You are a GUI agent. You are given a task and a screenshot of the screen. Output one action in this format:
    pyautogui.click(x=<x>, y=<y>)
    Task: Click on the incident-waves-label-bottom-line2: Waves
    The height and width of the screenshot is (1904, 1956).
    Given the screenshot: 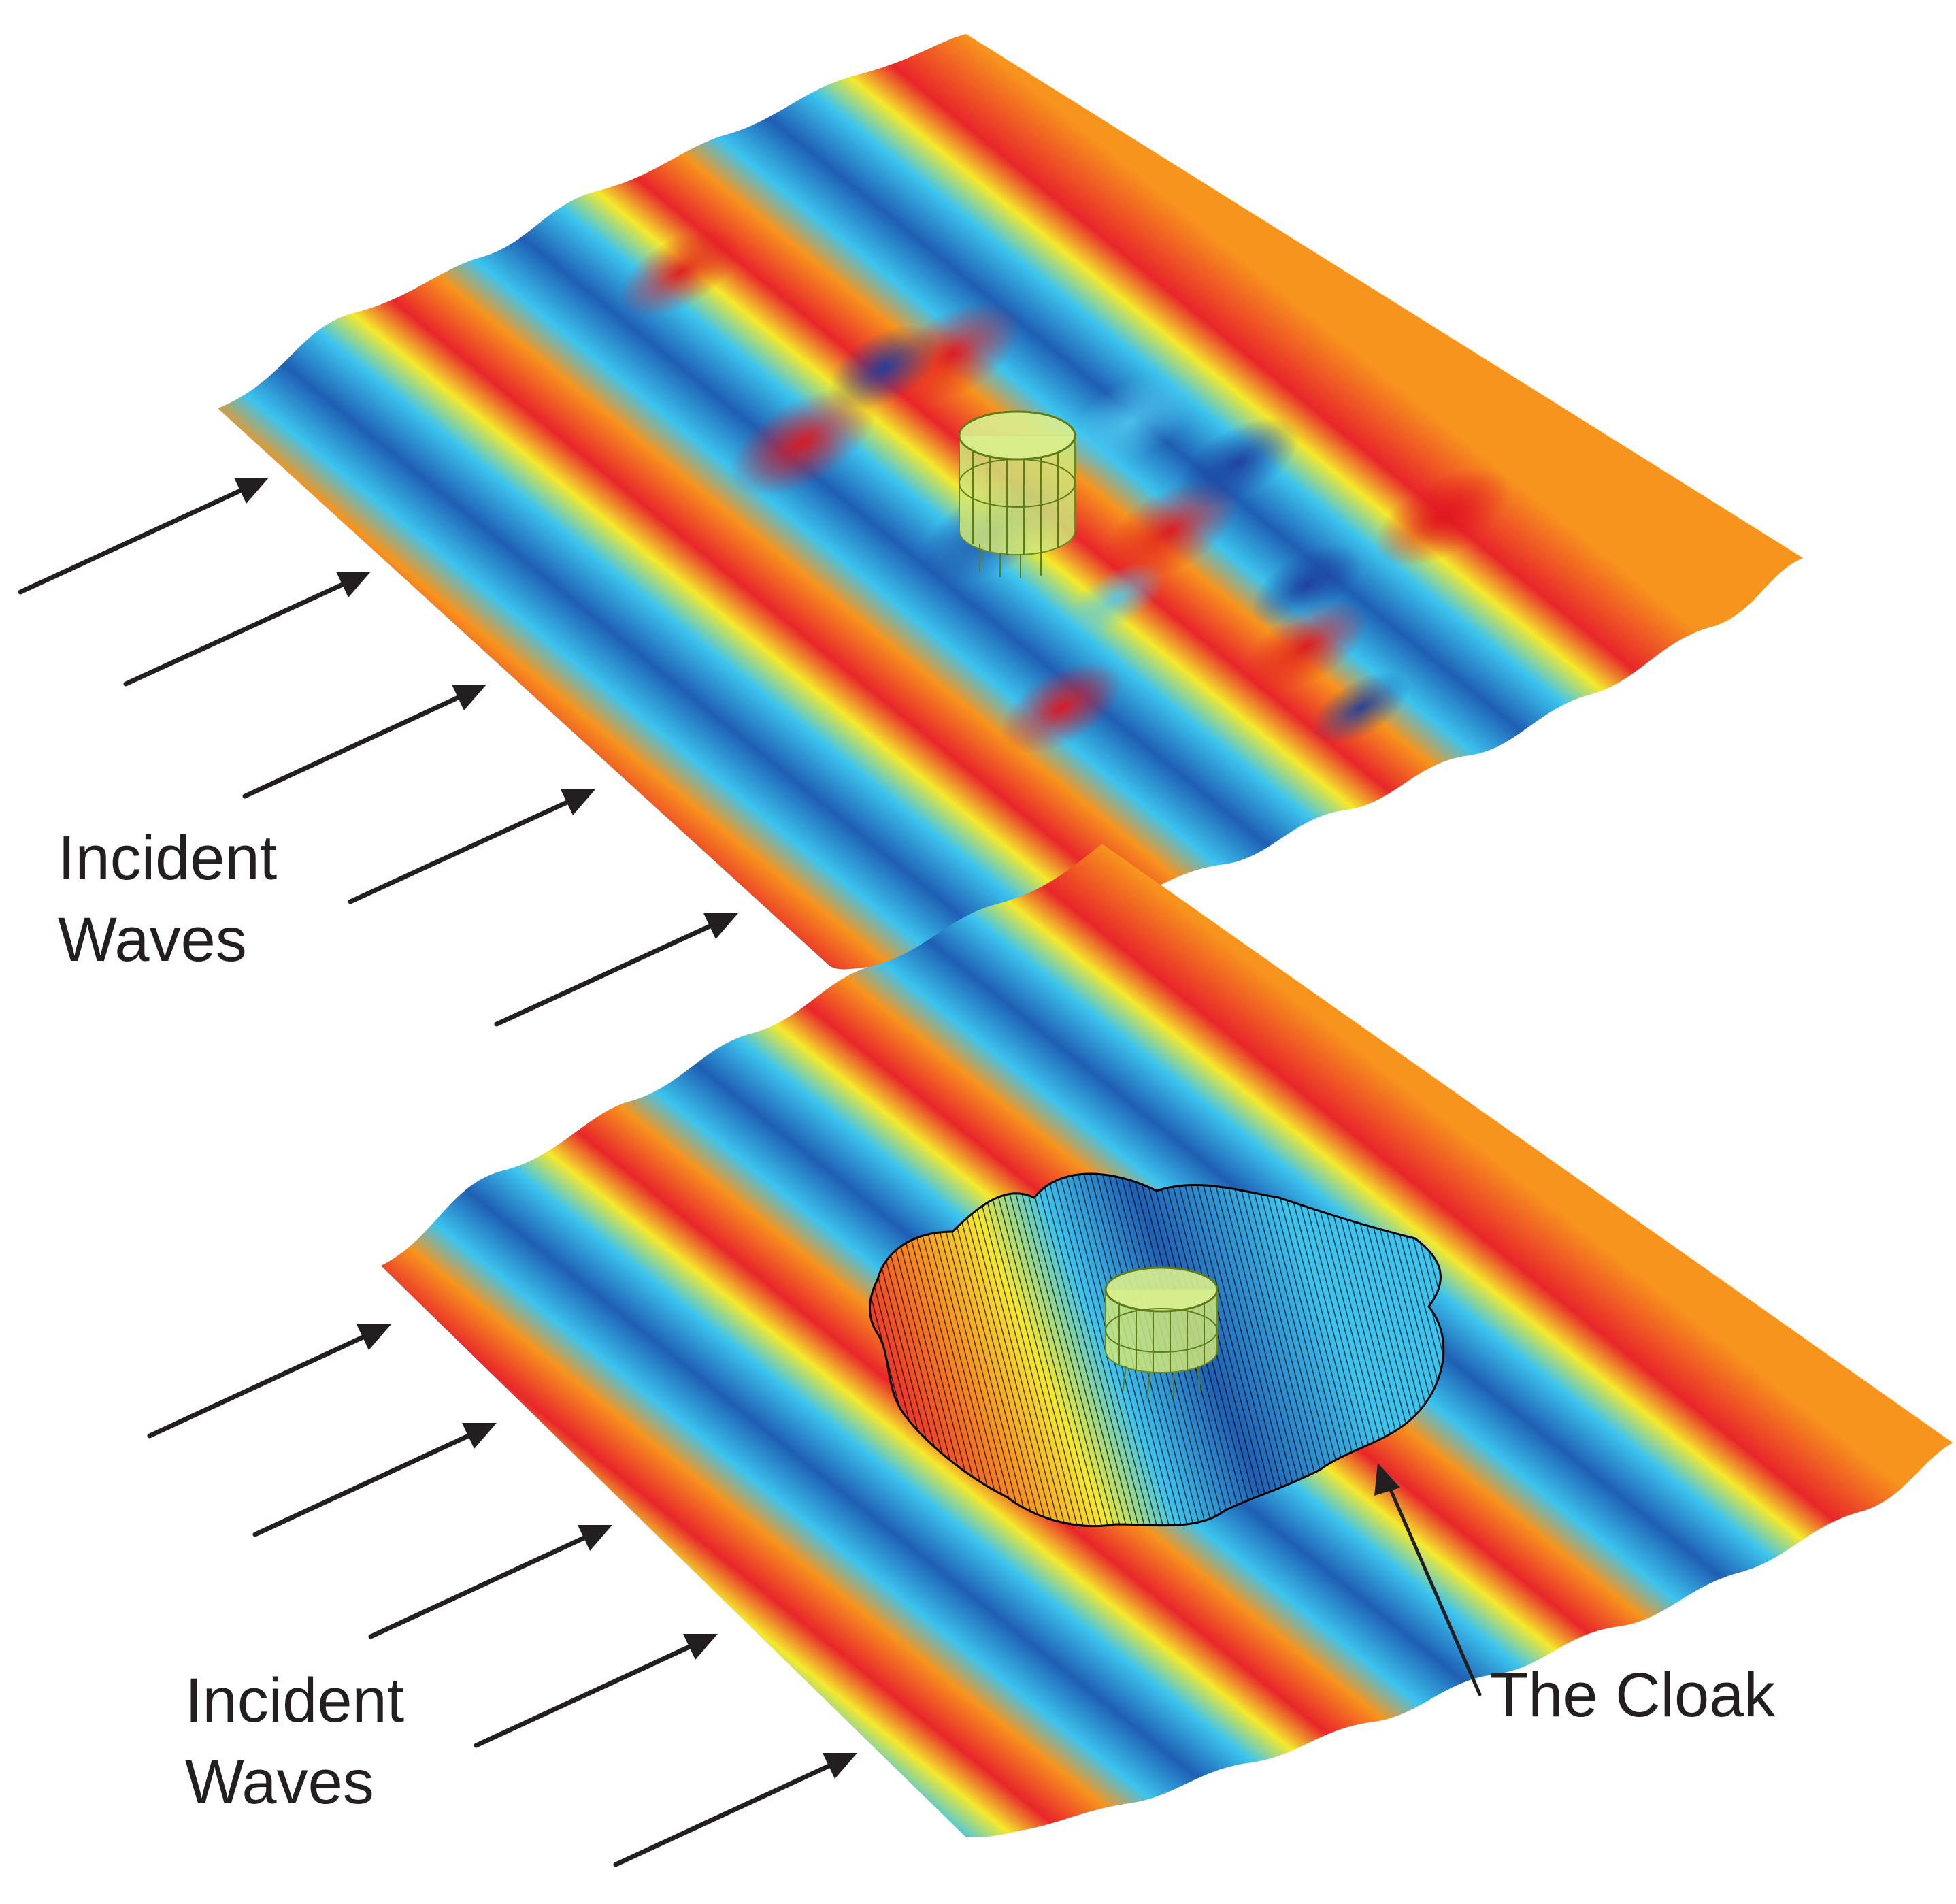 What is the action you would take?
    pyautogui.click(x=279, y=1782)
    